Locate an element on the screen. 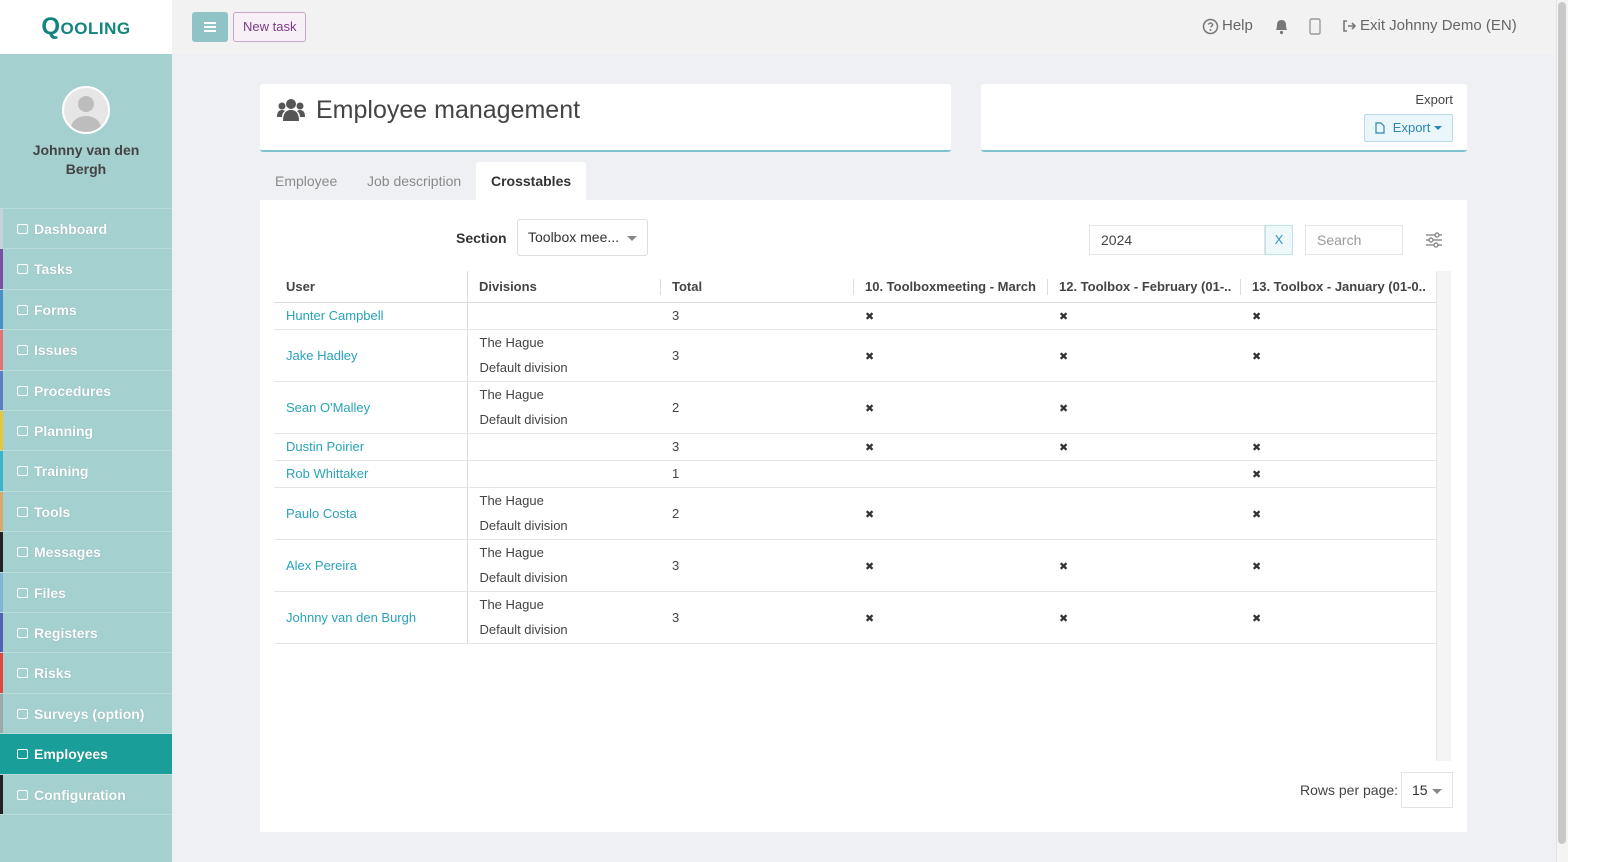 The width and height of the screenshot is (1600, 862). device-icon is located at coordinates (1315, 26).